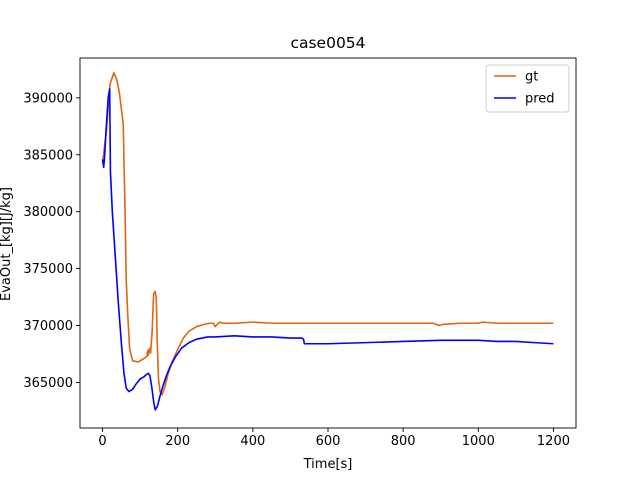  What do you see at coordinates (327, 43) in the screenshot?
I see `chart-title: case0054` at bounding box center [327, 43].